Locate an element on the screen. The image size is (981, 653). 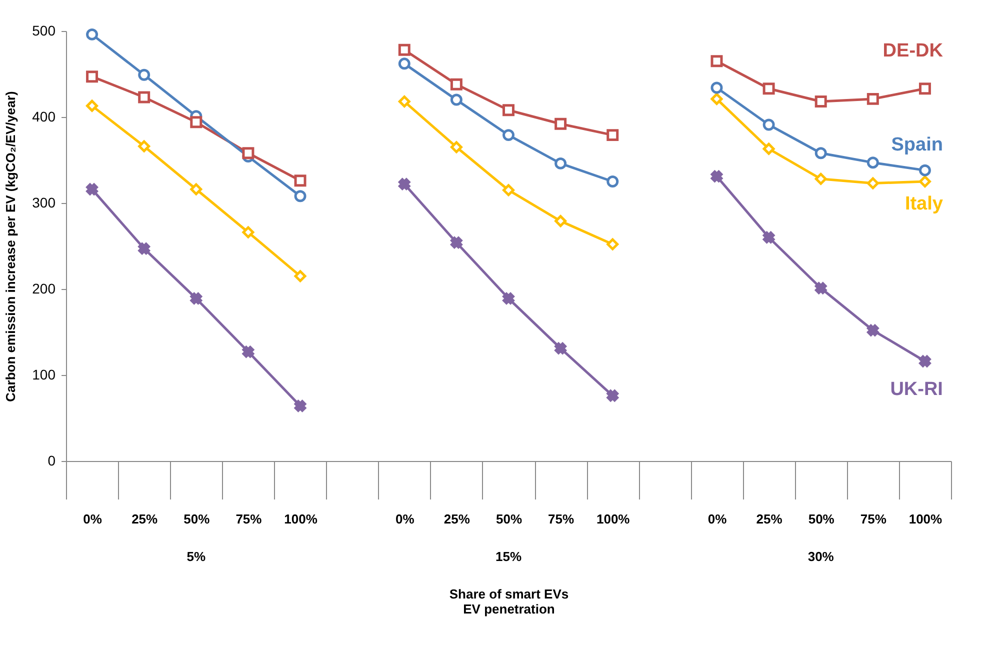
y-tick-label: 300 is located at coordinates (44, 202).